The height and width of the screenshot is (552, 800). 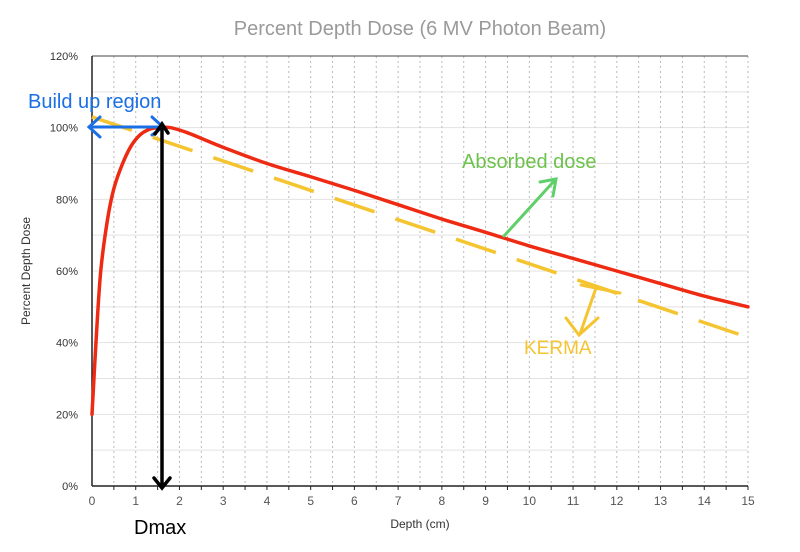 I want to click on y-tick-label: 80%, so click(x=67, y=200).